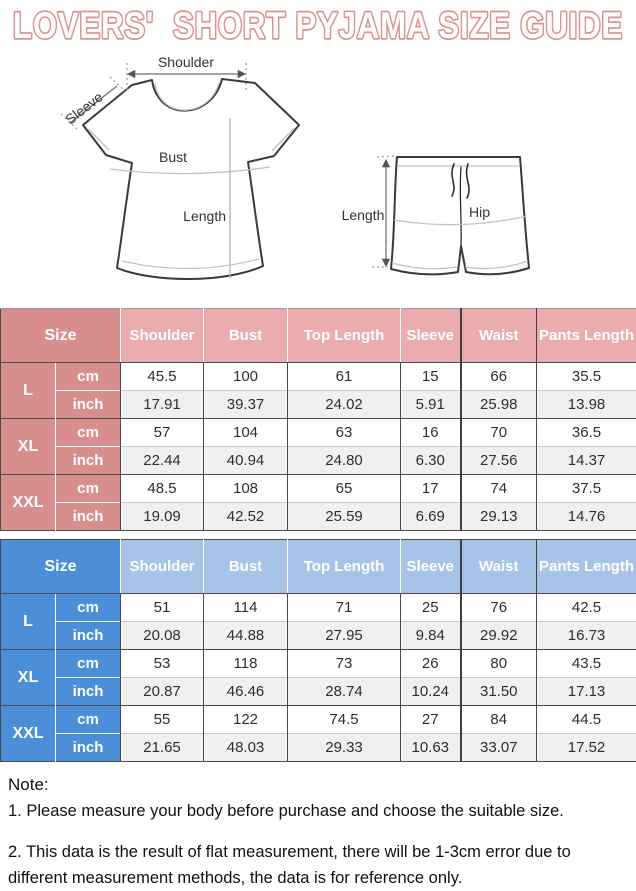 The height and width of the screenshot is (891, 636). What do you see at coordinates (499, 720) in the screenshot?
I see `value-waist: 84` at bounding box center [499, 720].